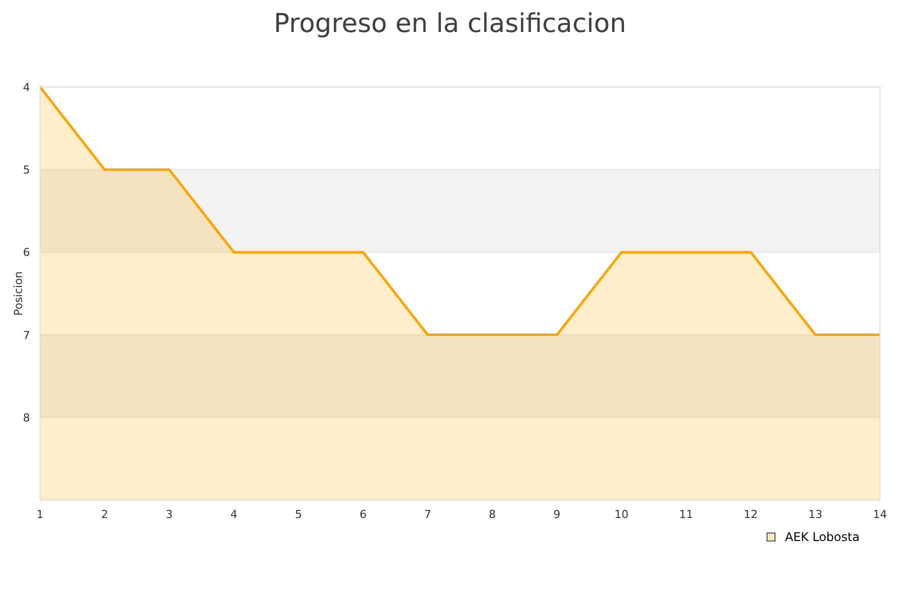 The width and height of the screenshot is (900, 600). Describe the element at coordinates (428, 514) in the screenshot. I see `x-tick-label: 7` at that location.